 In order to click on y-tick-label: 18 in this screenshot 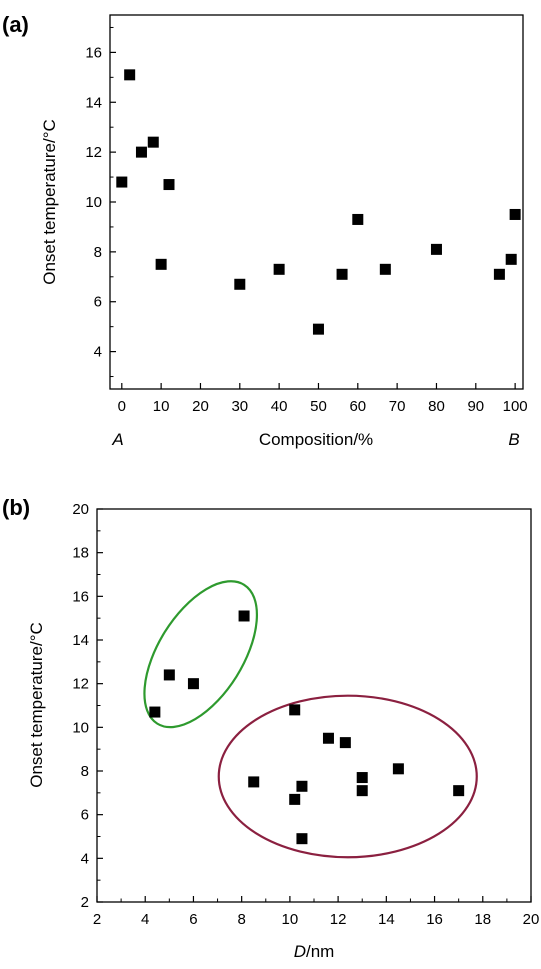, I will do `click(80, 553)`.